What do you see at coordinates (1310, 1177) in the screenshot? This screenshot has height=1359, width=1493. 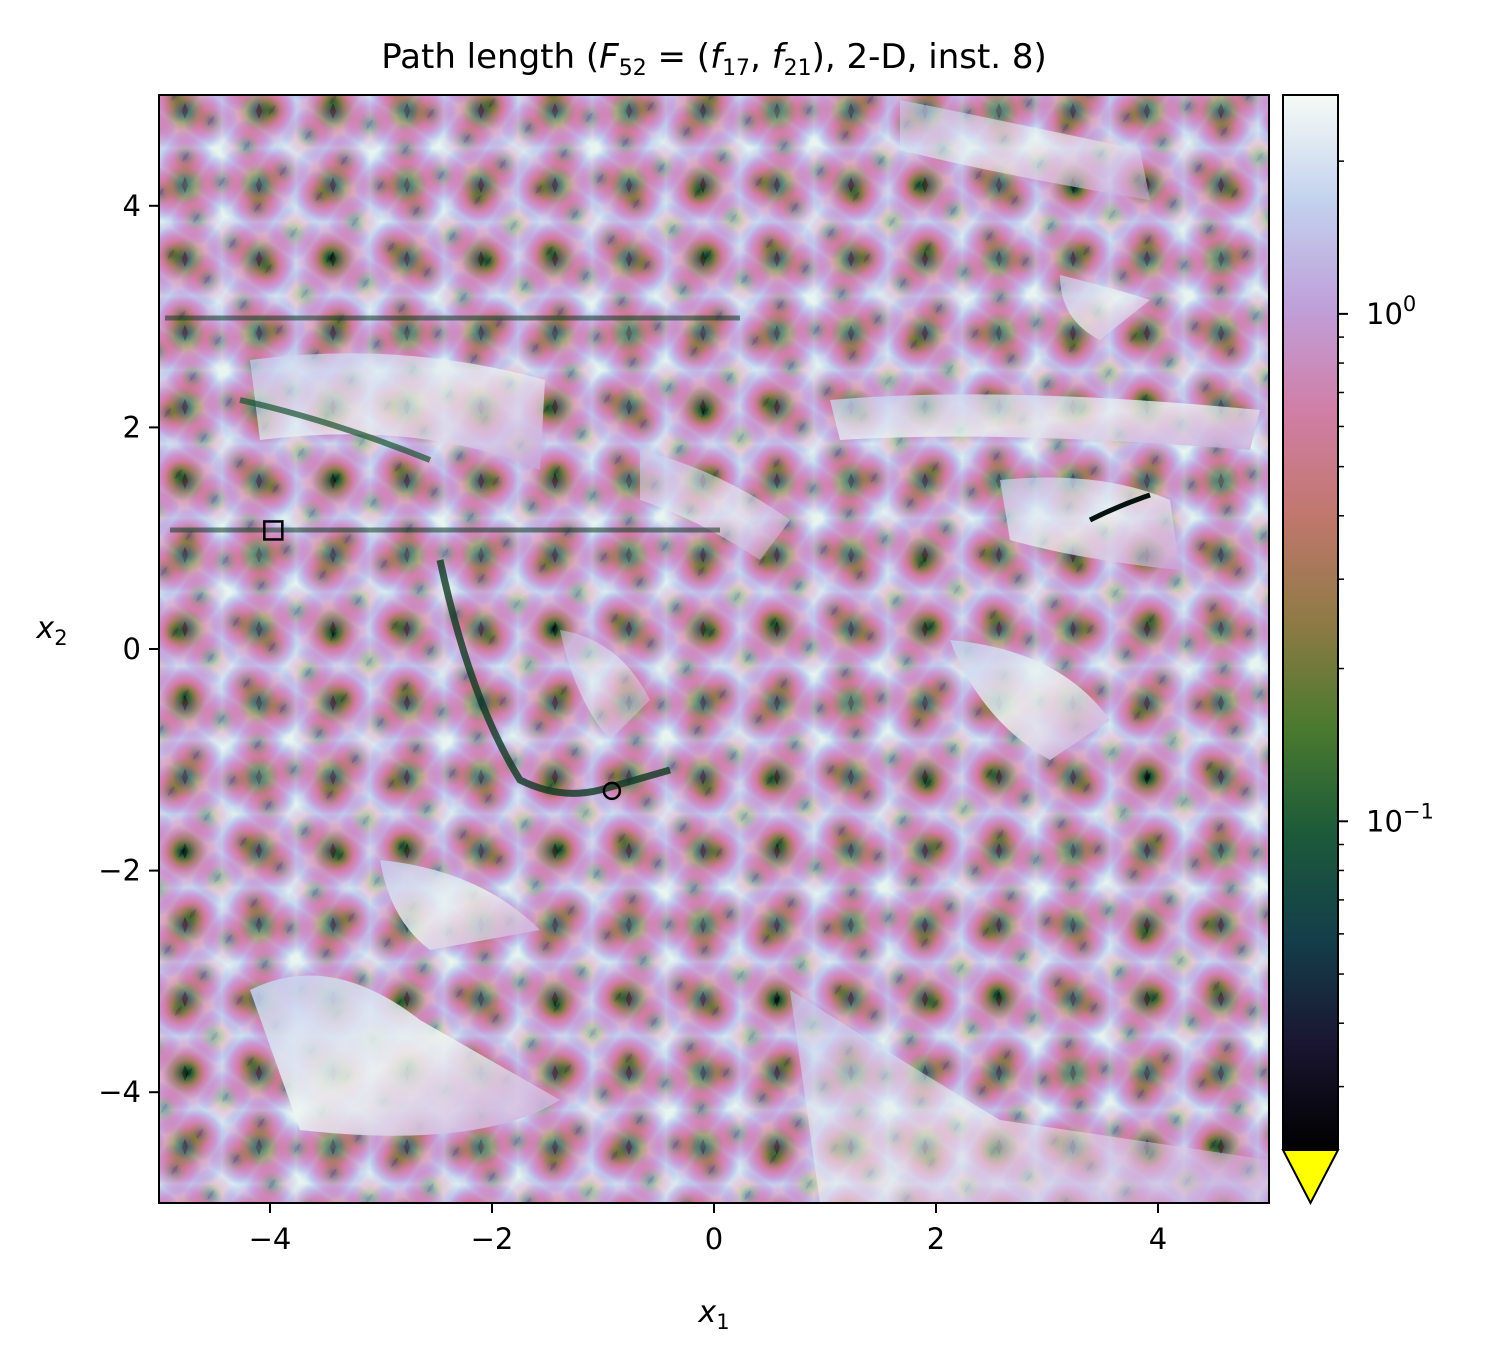 I see `colorbar-extend-min` at bounding box center [1310, 1177].